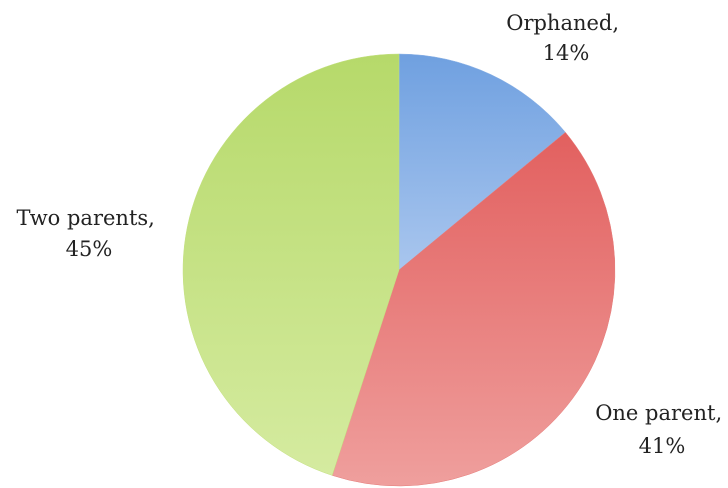  What do you see at coordinates (89, 249) in the screenshot?
I see `slice-label-percent: 45%` at bounding box center [89, 249].